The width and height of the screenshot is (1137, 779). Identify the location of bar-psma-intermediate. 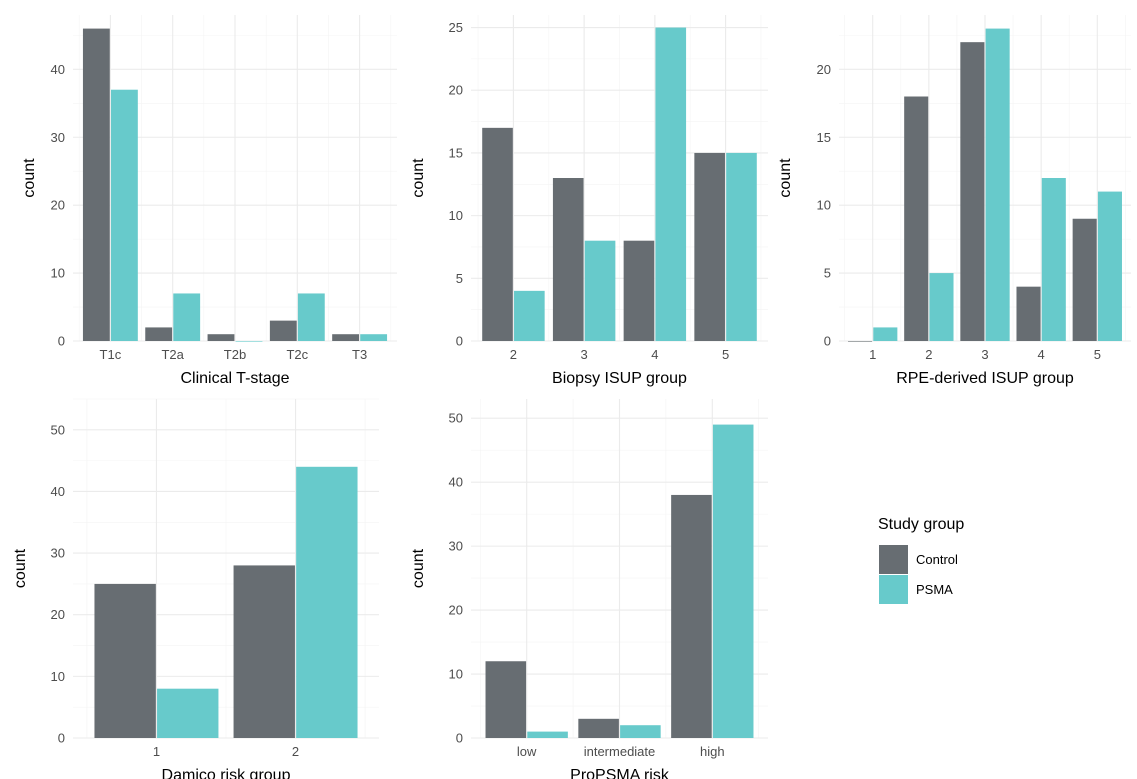
(640, 731).